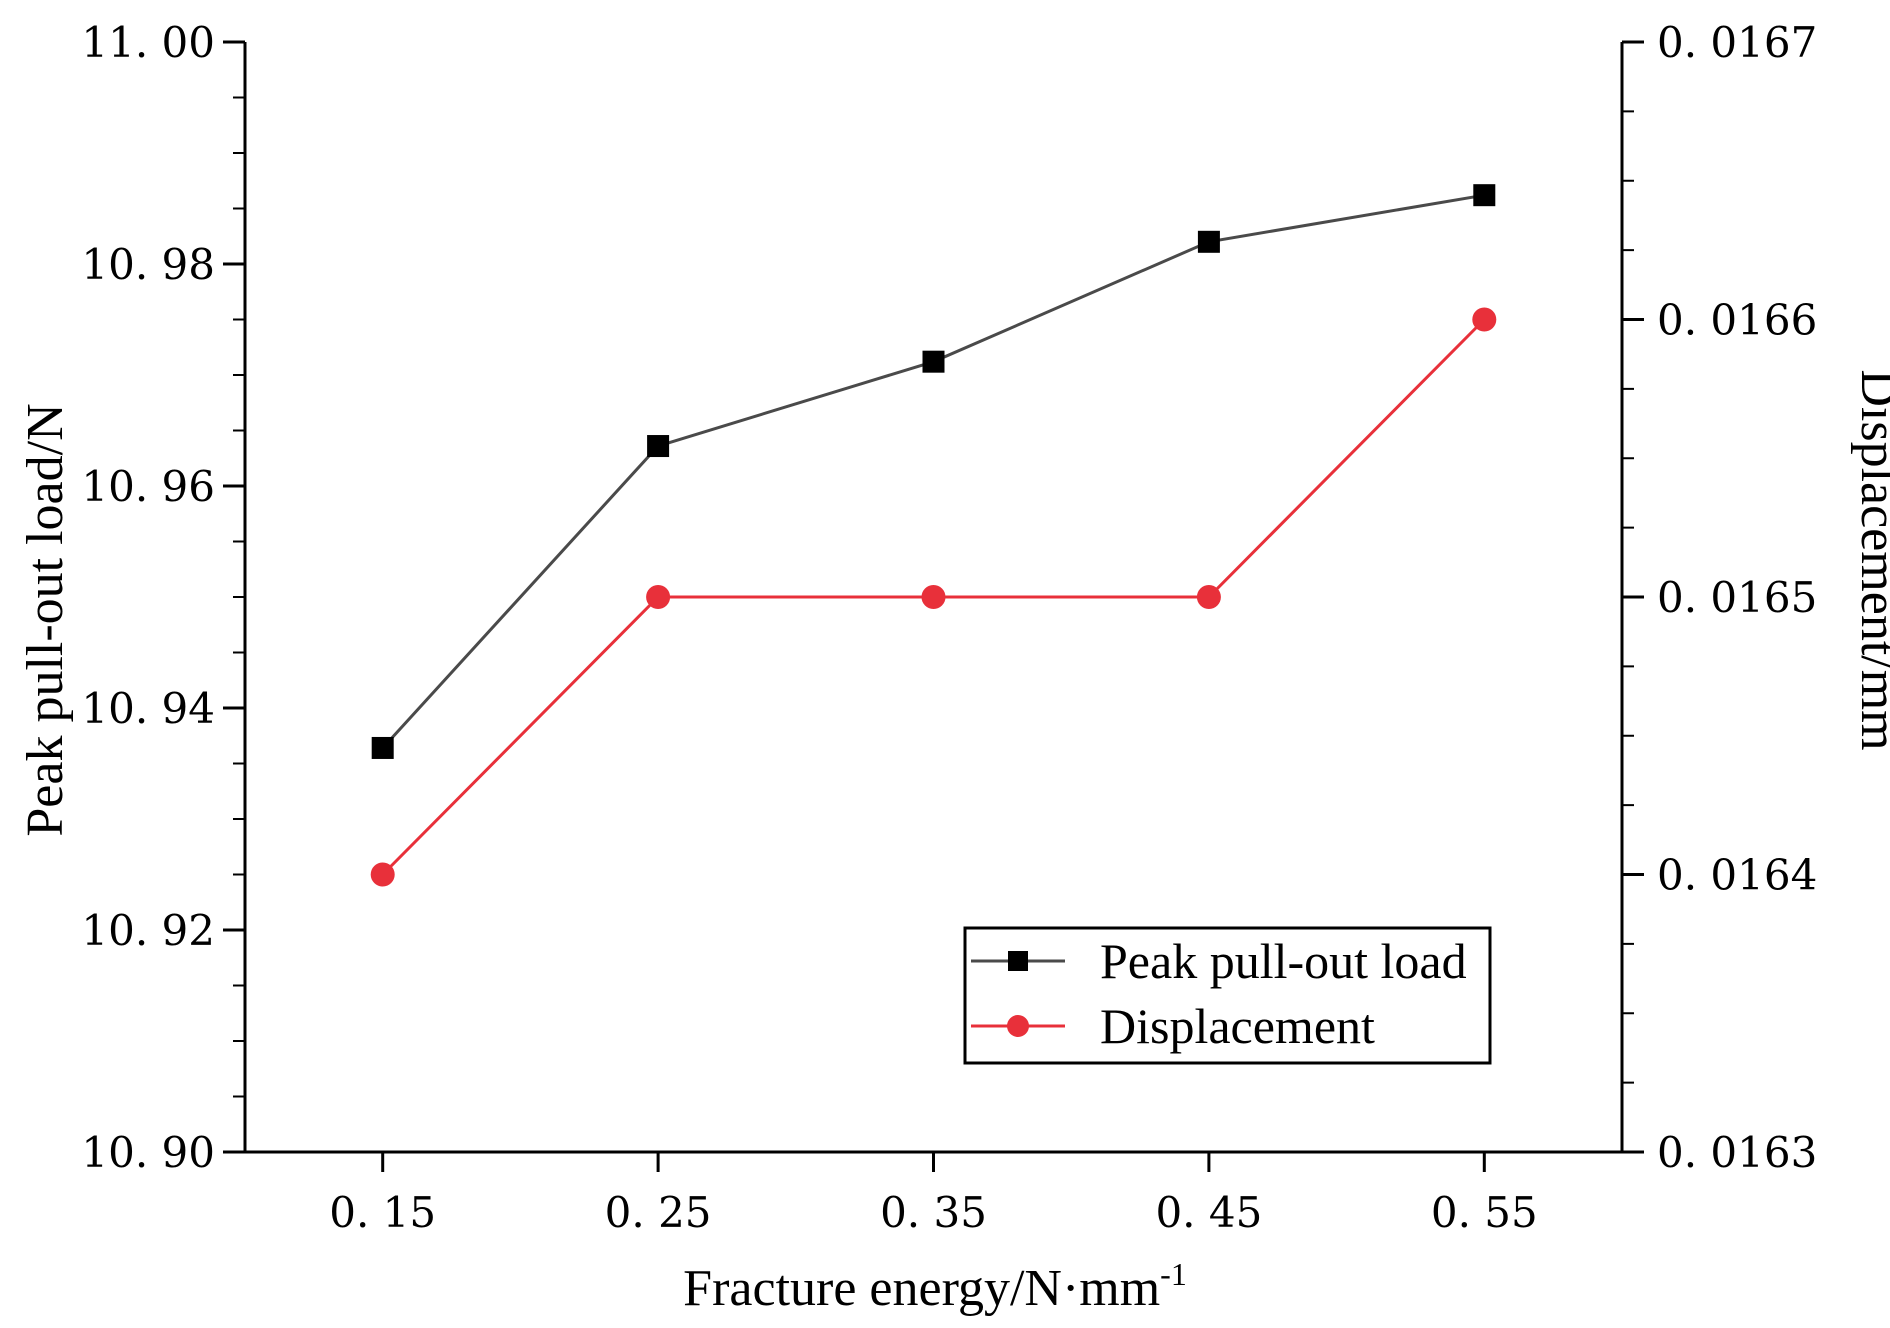 The width and height of the screenshot is (1890, 1328). What do you see at coordinates (1737, 320) in the screenshot?
I see `y-right-tick-label: 0. 0166` at bounding box center [1737, 320].